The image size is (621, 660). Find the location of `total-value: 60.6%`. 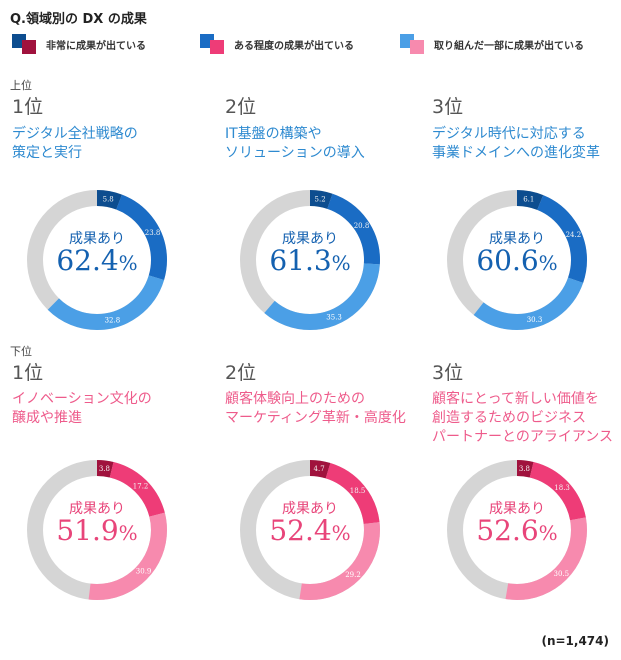

total-value: 60.6% is located at coordinates (517, 260).